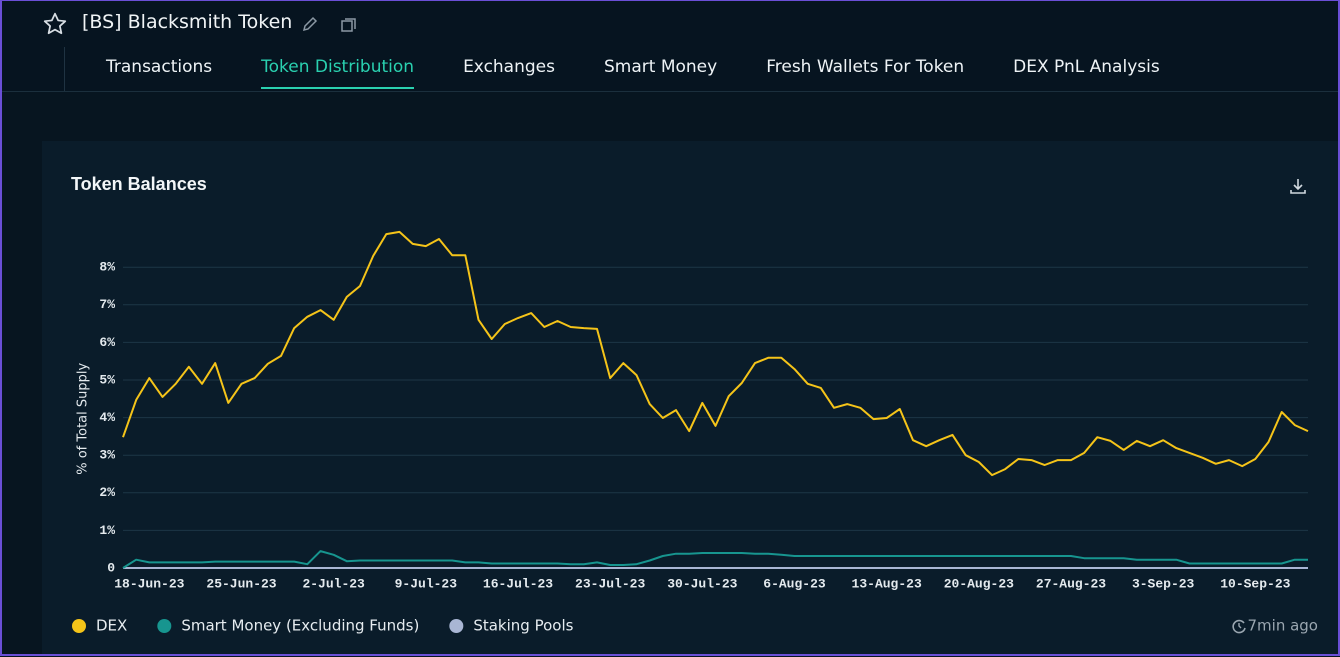 This screenshot has height=657, width=1340. Describe the element at coordinates (107, 304) in the screenshot. I see `y-tick-label: 7%` at that location.